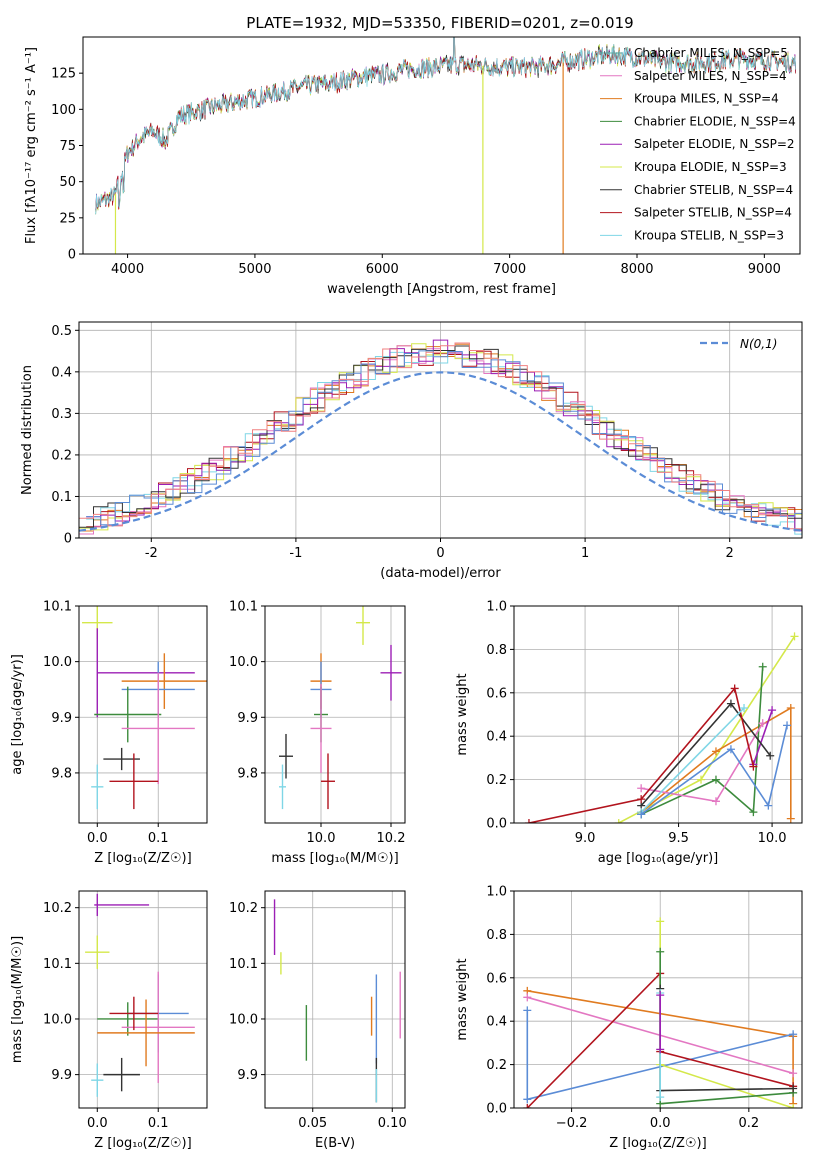  What do you see at coordinates (713, 213) in the screenshot?
I see `spectrum-legend-label-7: Salpeter STELIB, N_SSP=4` at bounding box center [713, 213].